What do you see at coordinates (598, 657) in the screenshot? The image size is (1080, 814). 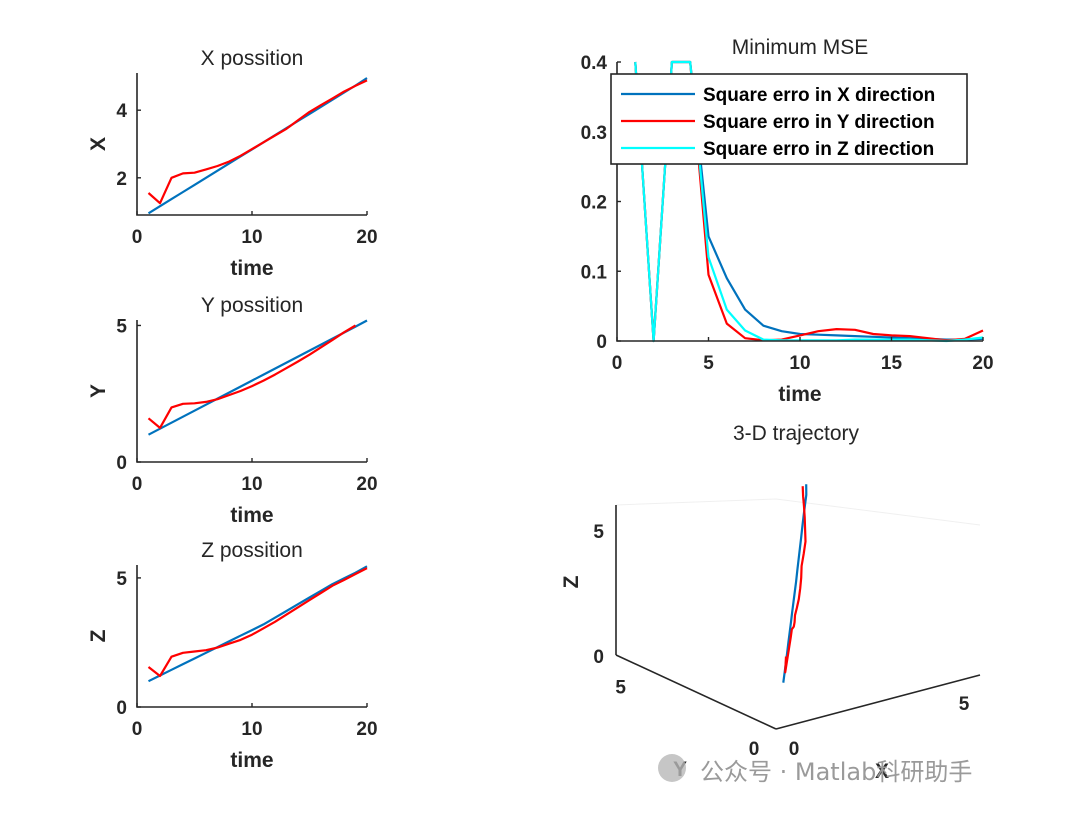 I see `z-tick-label: 0` at bounding box center [598, 657].